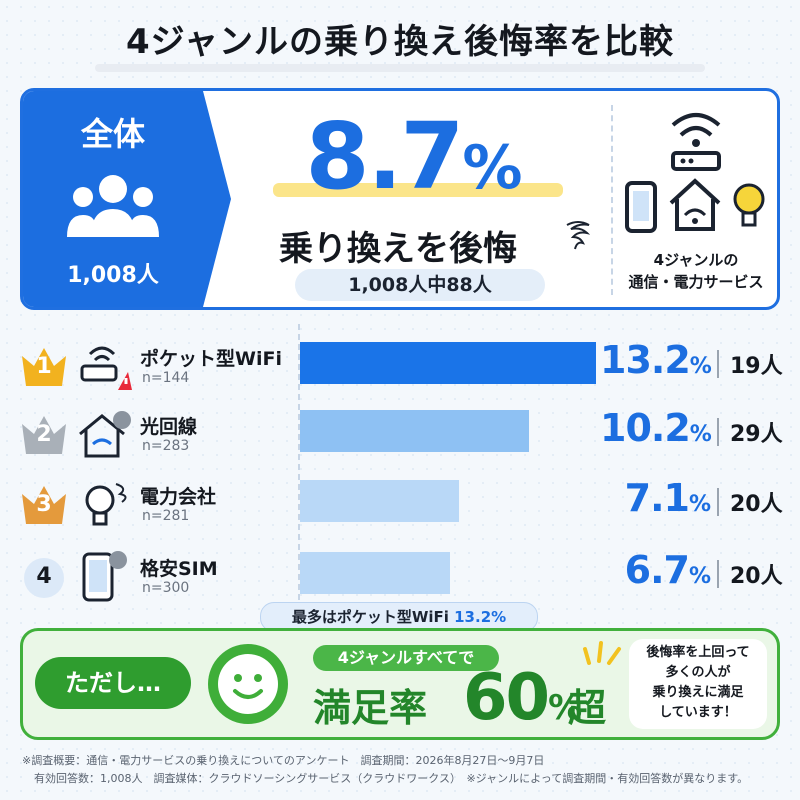  Describe the element at coordinates (398, 249) in the screenshot. I see `regret-text: 乗り換えを後悔` at that location.